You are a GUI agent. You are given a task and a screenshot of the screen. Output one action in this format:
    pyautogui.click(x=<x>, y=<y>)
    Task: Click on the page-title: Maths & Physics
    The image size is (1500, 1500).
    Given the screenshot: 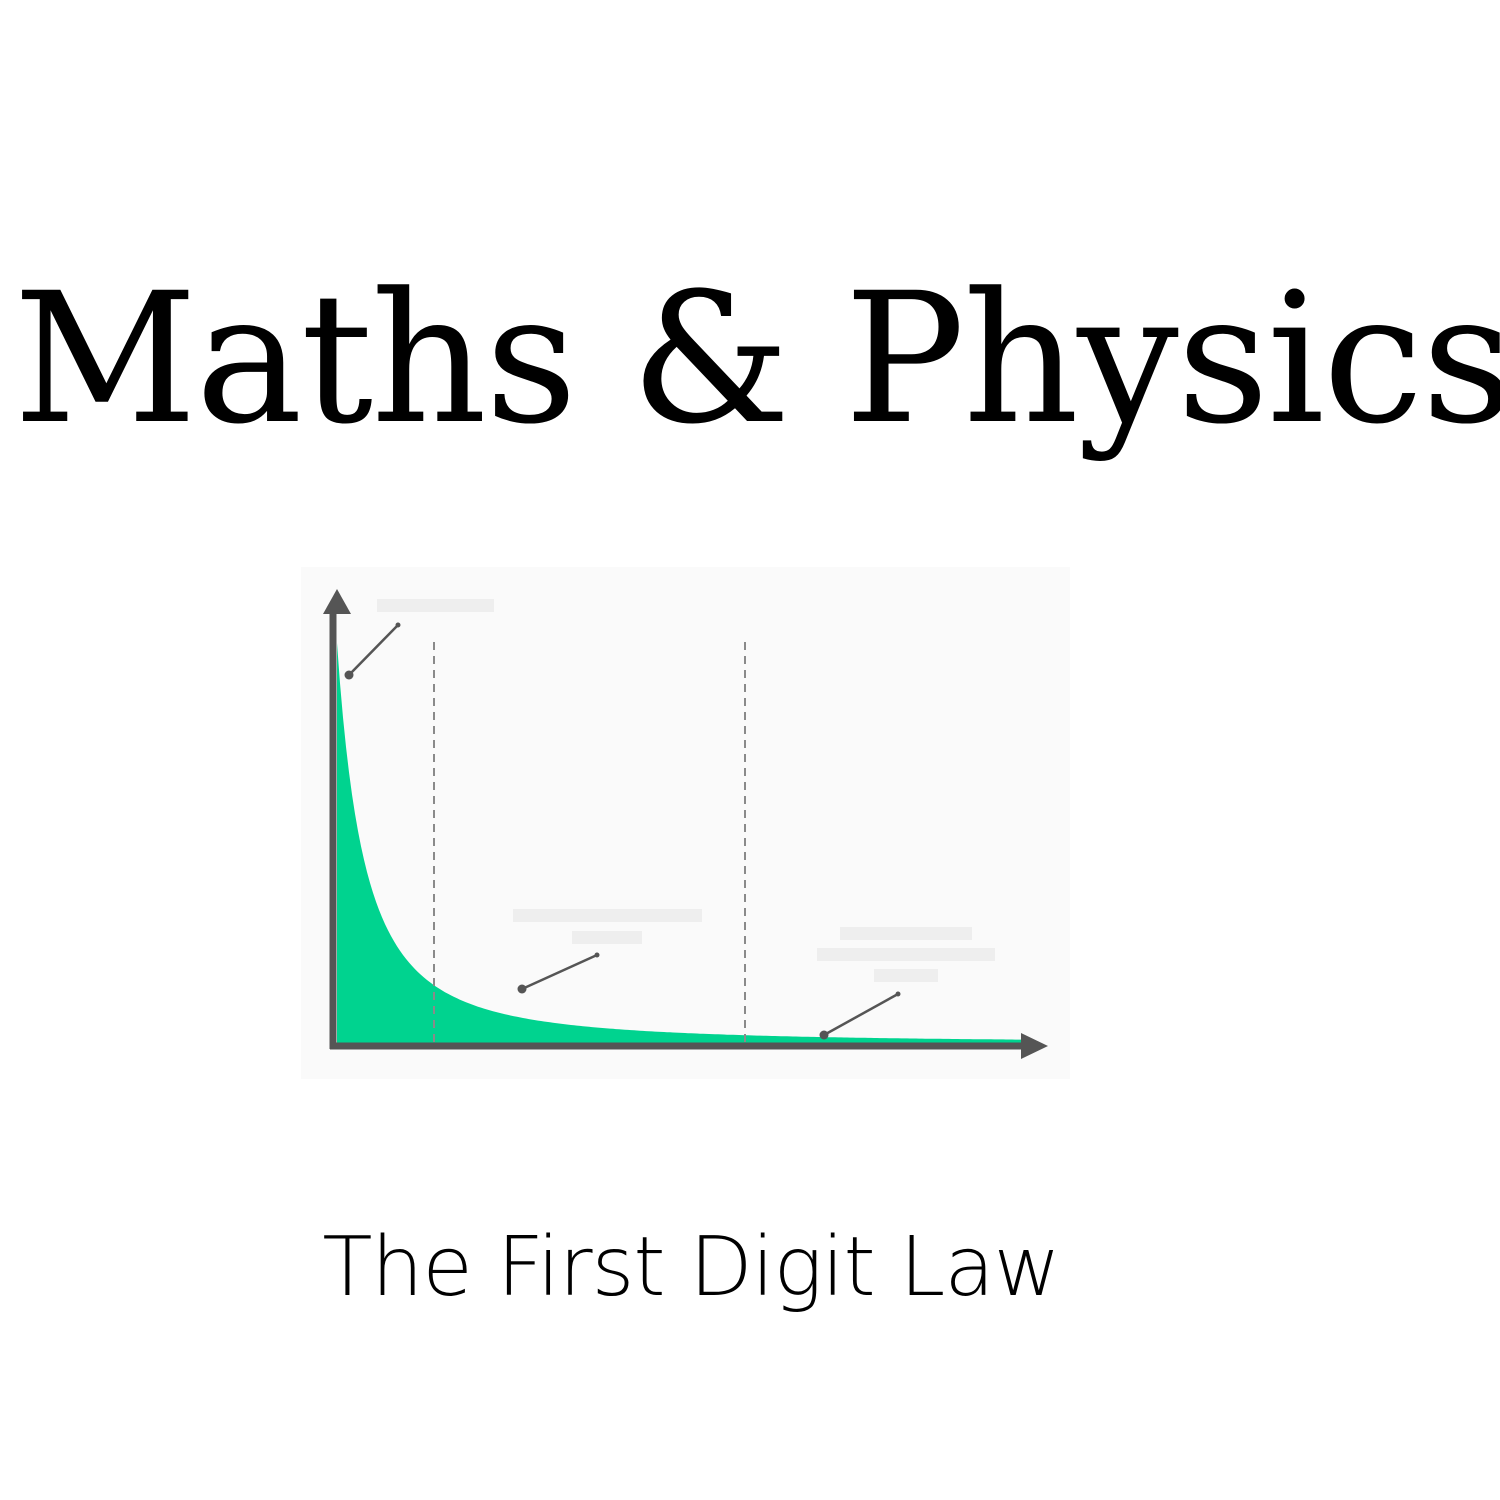 What is the action you would take?
    pyautogui.click(x=756, y=359)
    